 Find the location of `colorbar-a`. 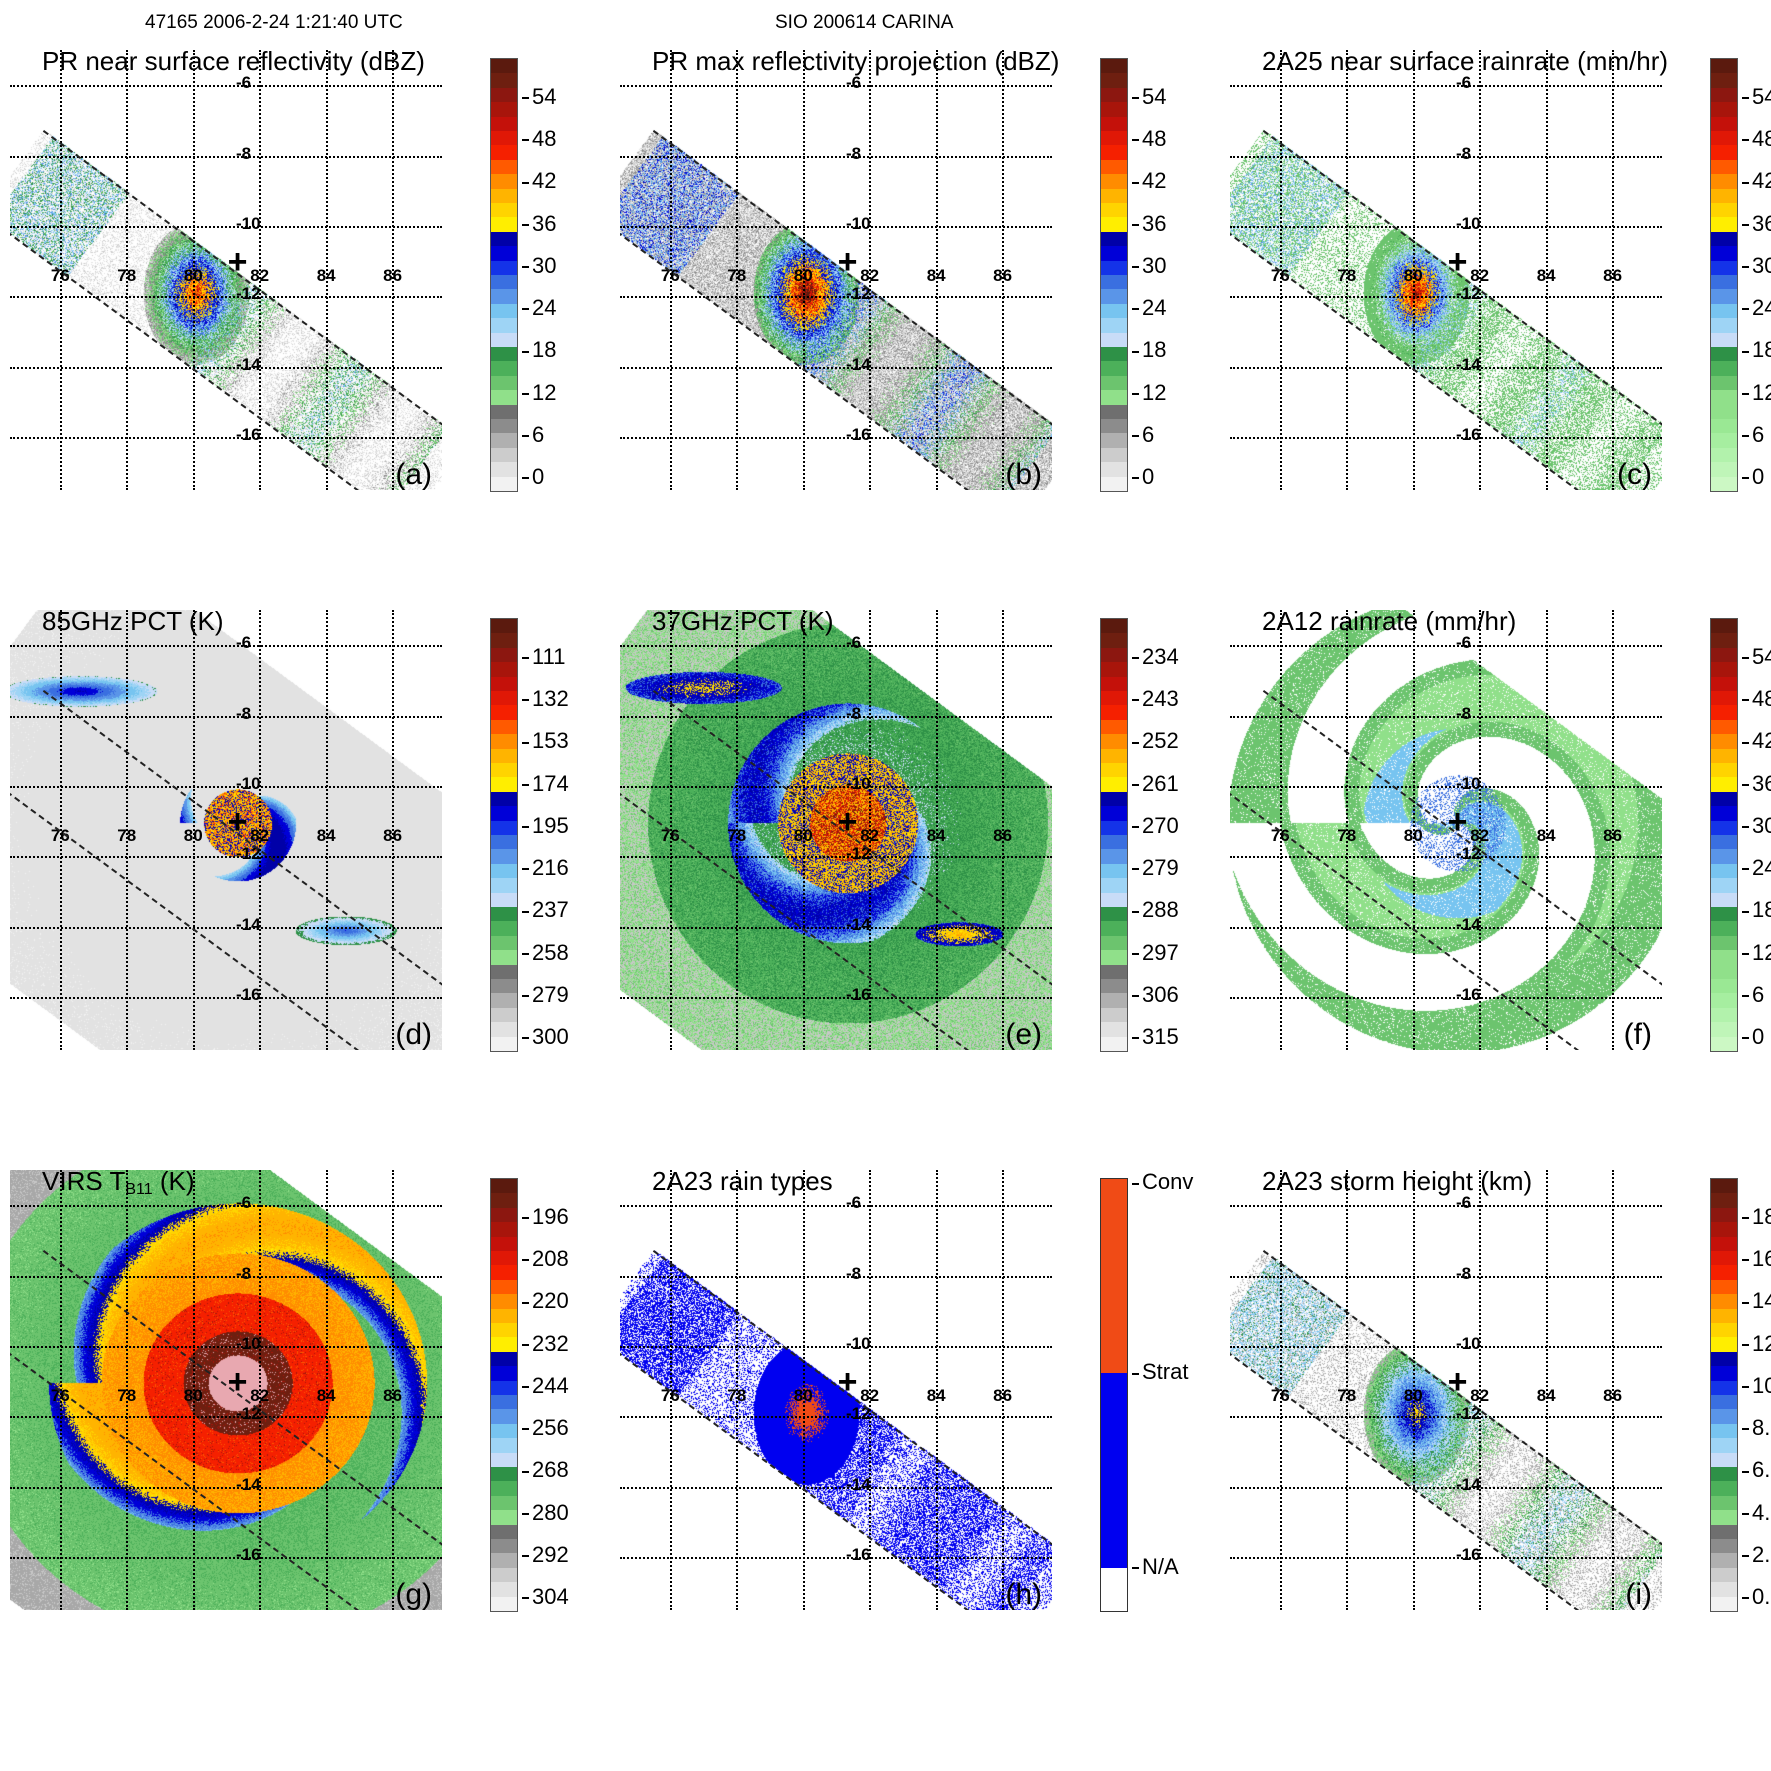

colorbar-a is located at coordinates (504, 275).